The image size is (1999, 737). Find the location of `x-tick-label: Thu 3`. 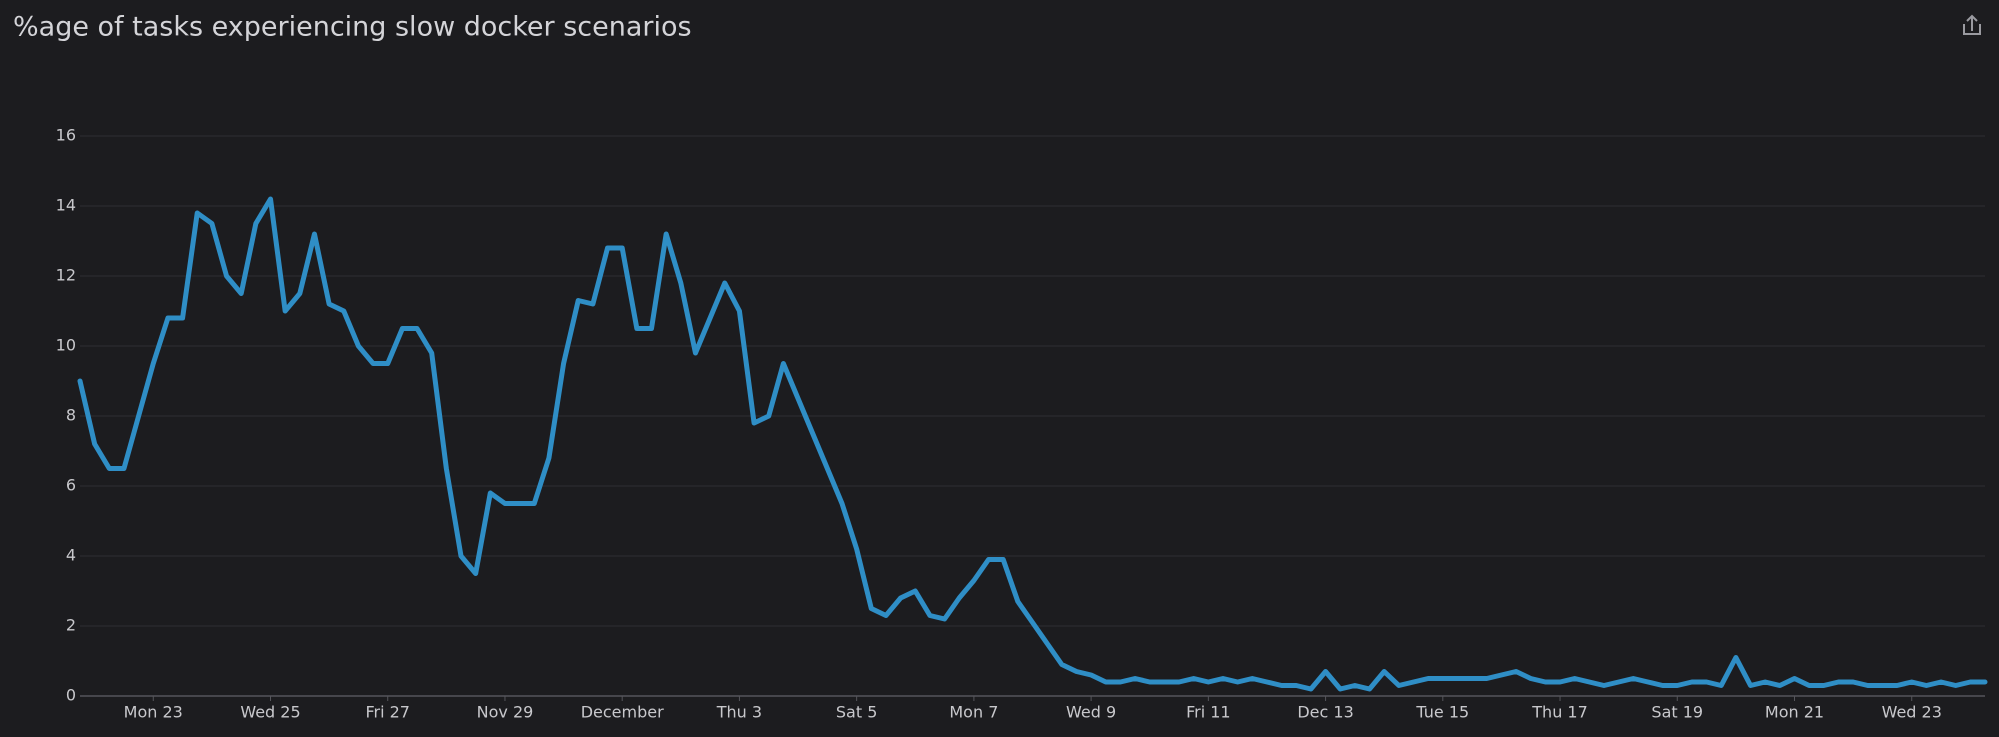

x-tick-label: Thu 3 is located at coordinates (739, 712).